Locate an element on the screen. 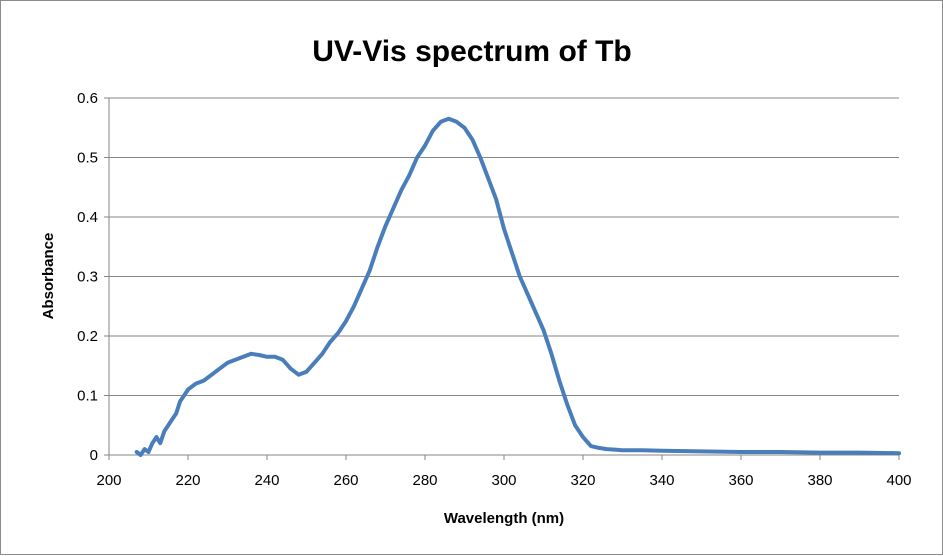 This screenshot has width=943, height=556. x-tick-label: 320 is located at coordinates (582, 480).